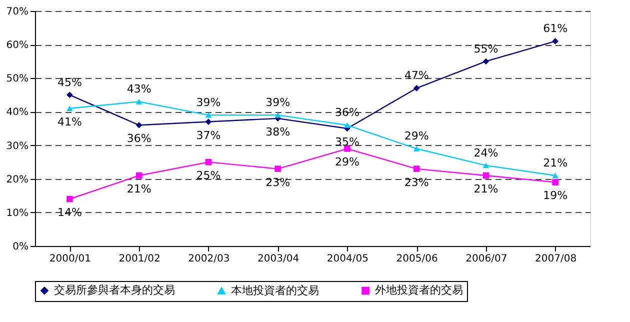 This screenshot has height=322, width=630. I want to click on y-tick-label: 70%, so click(17, 12).